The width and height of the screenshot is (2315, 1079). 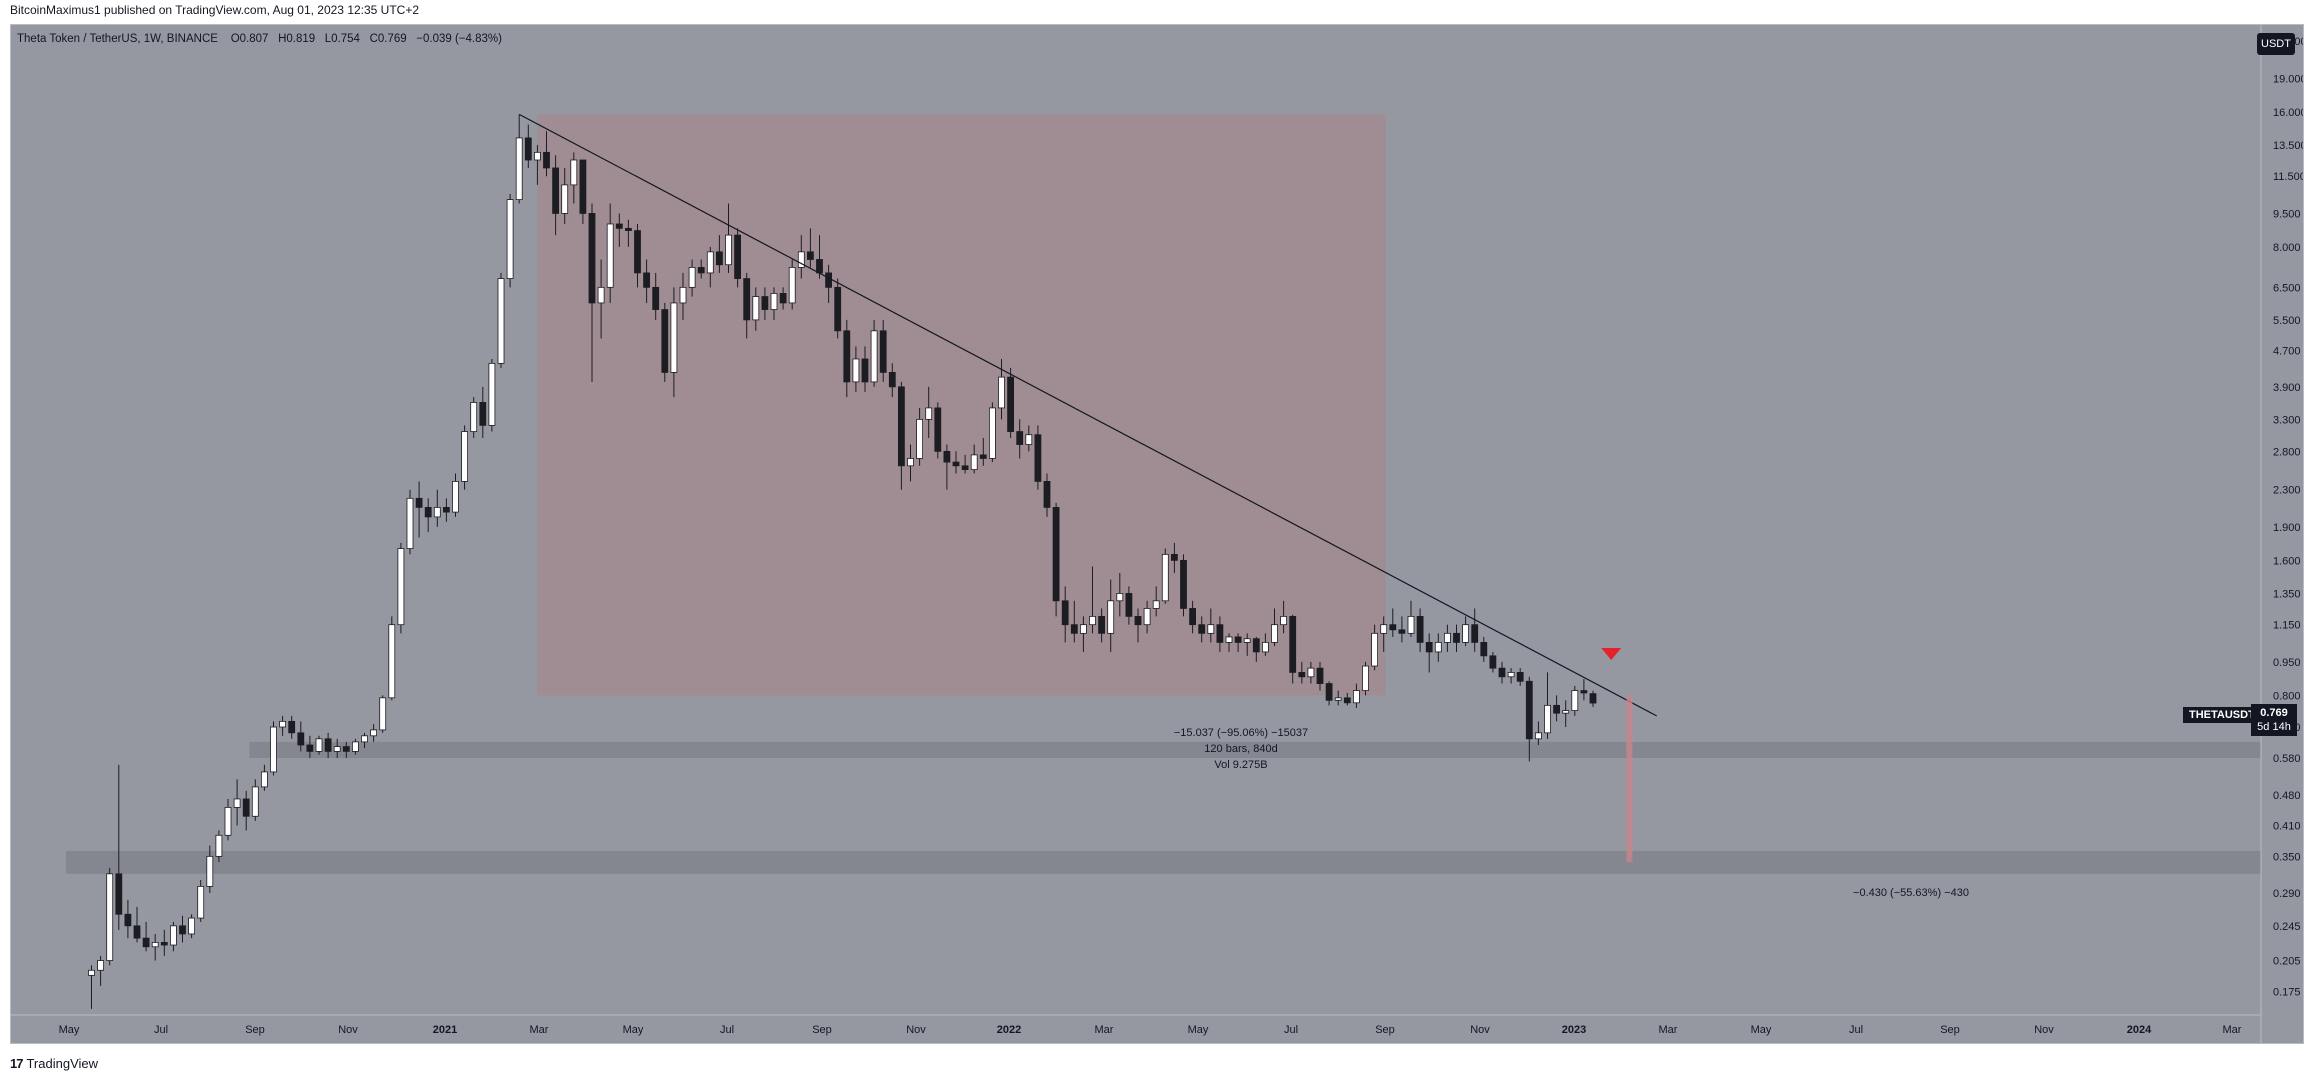 What do you see at coordinates (2287, 352) in the screenshot?
I see `price-tick-label: 4.700` at bounding box center [2287, 352].